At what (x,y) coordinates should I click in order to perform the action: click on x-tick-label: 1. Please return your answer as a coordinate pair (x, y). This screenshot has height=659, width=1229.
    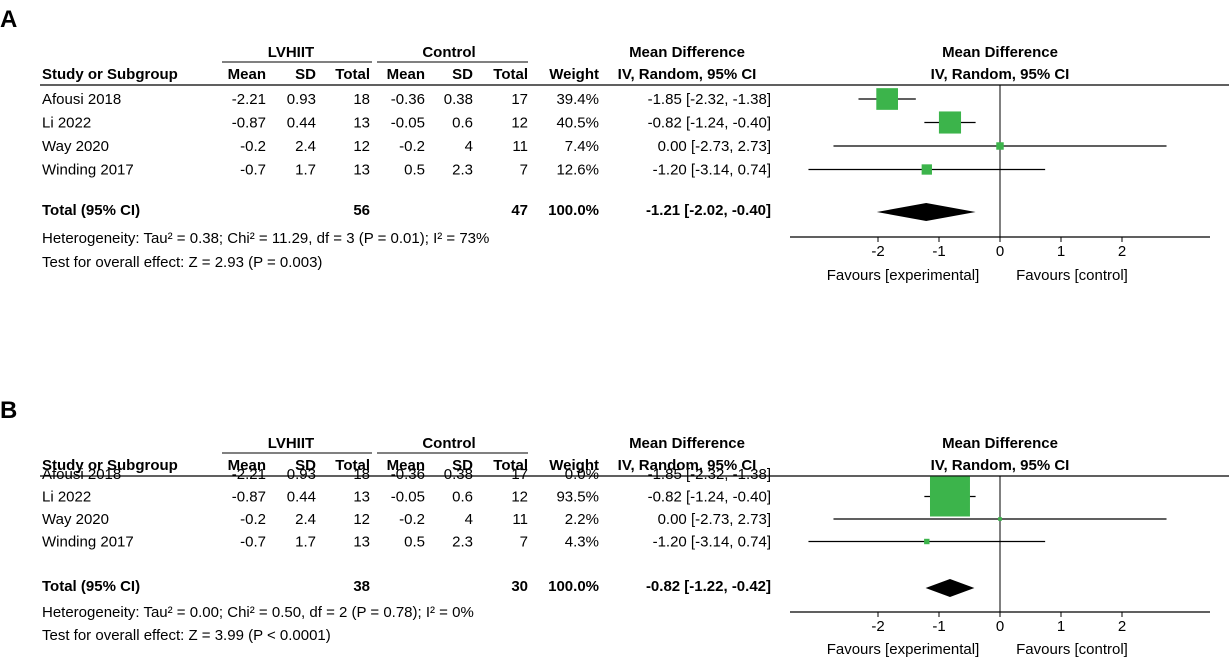
    Looking at the image, I should click on (1061, 626).